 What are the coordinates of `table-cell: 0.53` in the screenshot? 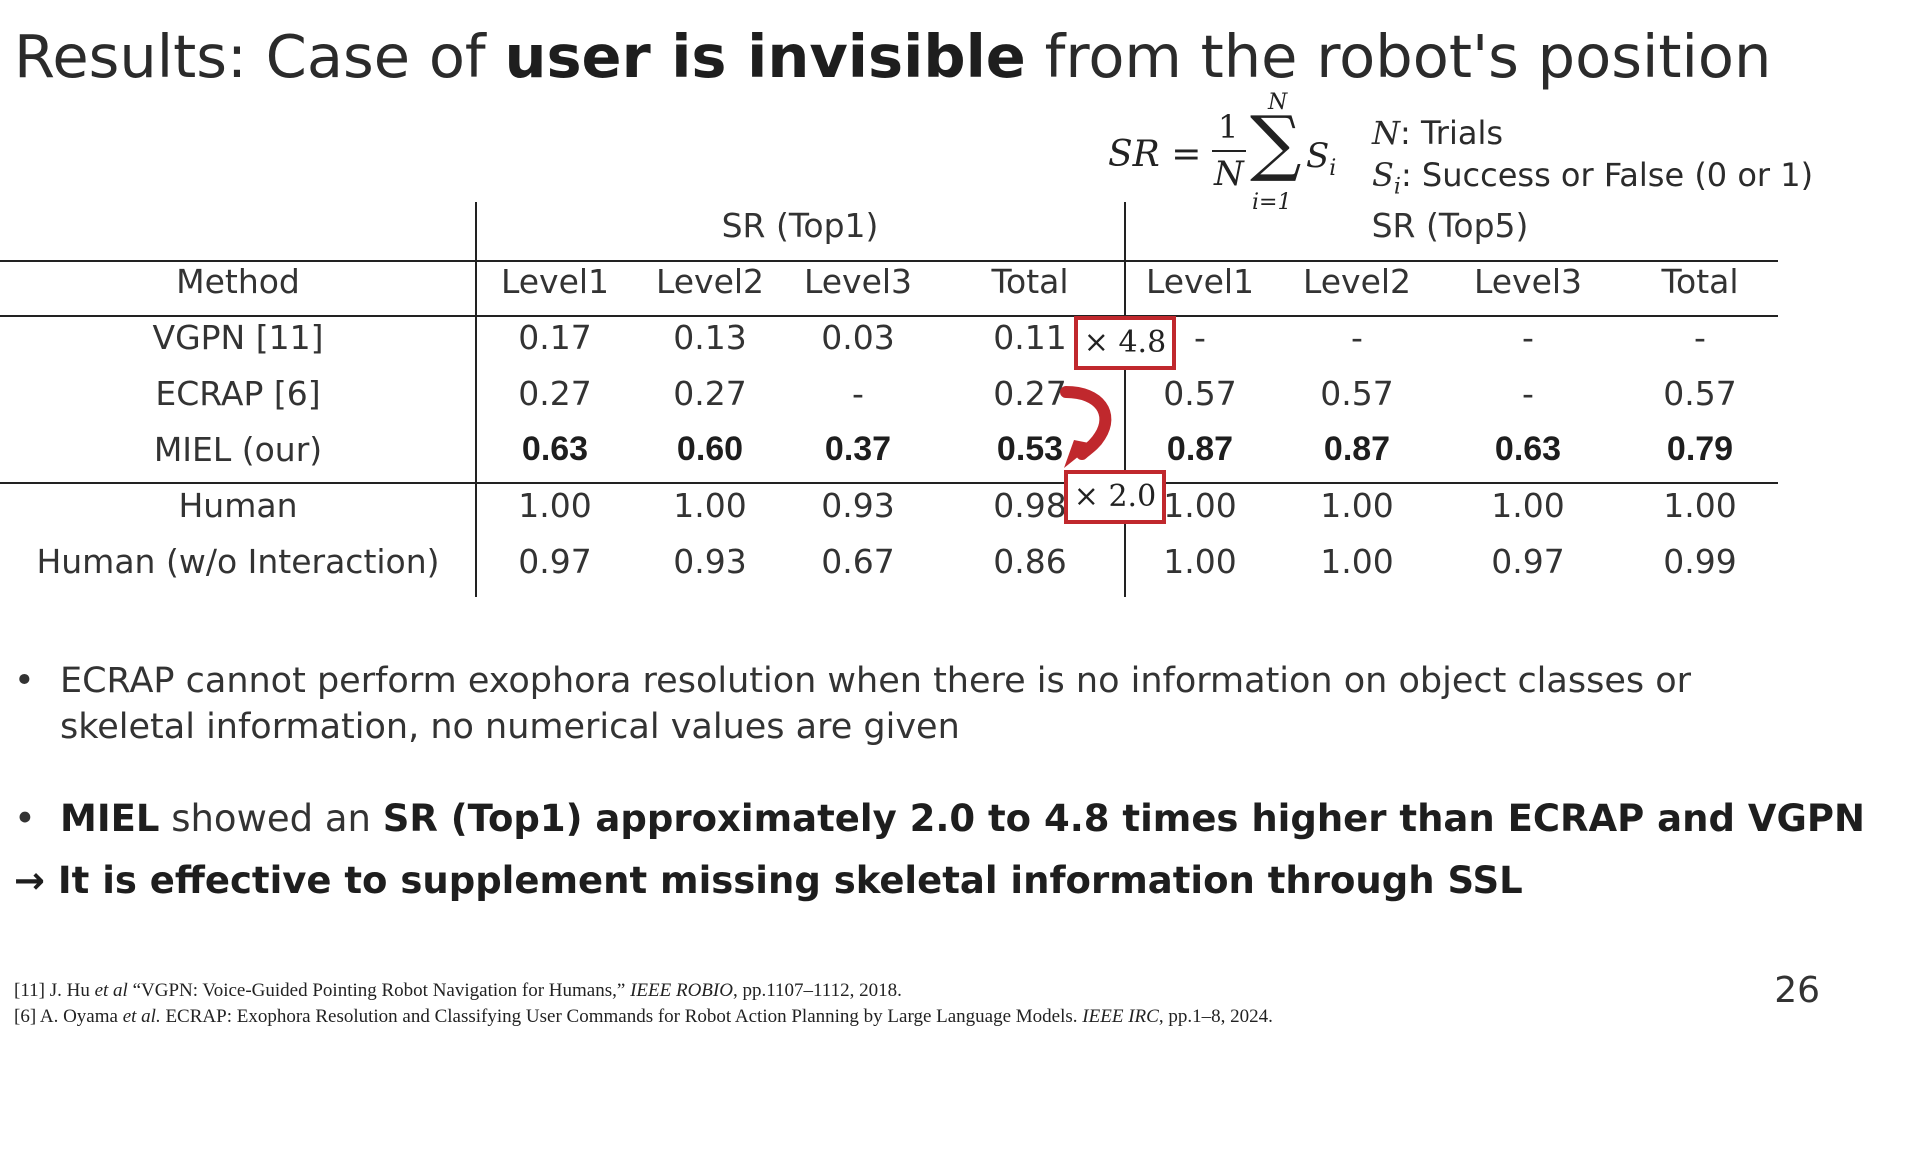 It's located at (1030, 449).